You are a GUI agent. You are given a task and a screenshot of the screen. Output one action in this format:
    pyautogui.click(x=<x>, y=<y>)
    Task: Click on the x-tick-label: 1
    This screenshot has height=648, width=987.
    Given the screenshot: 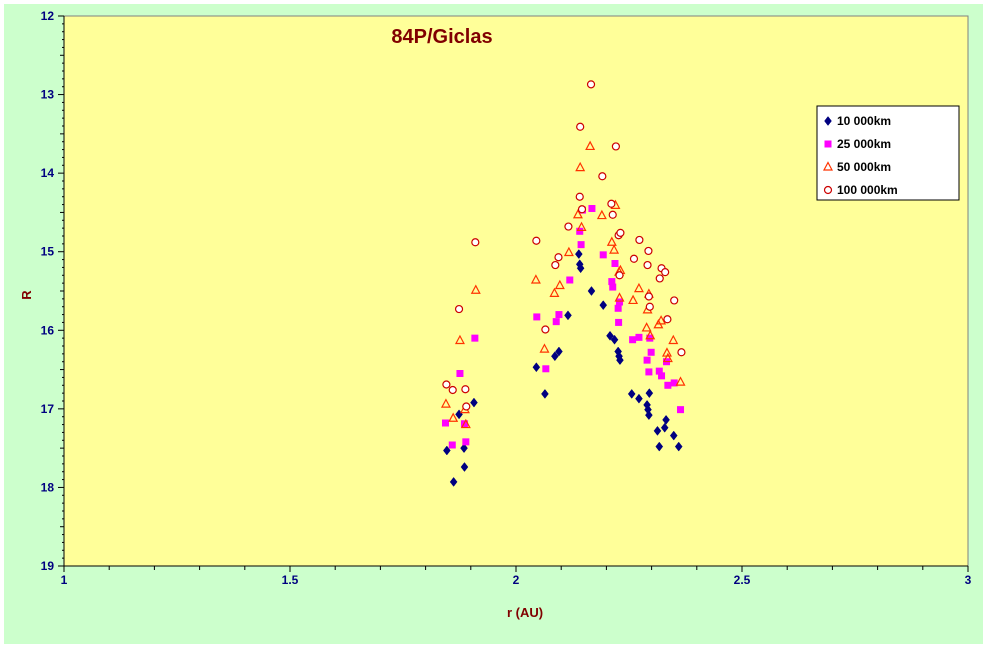 What is the action you would take?
    pyautogui.click(x=64, y=580)
    